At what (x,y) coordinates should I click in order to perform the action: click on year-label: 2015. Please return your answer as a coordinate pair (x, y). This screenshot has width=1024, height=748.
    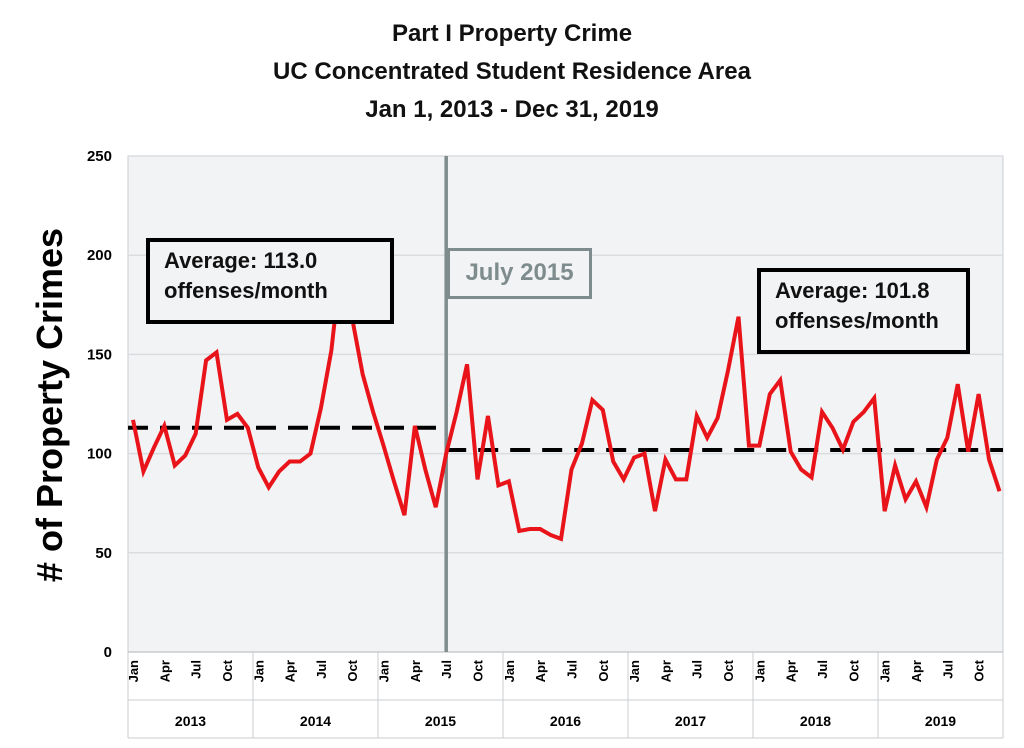
    Looking at the image, I should click on (440, 721).